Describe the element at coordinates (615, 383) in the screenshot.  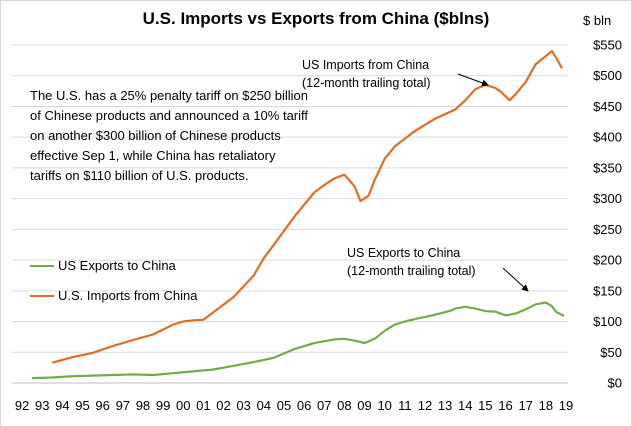
I see `y-tick-label: $0` at that location.